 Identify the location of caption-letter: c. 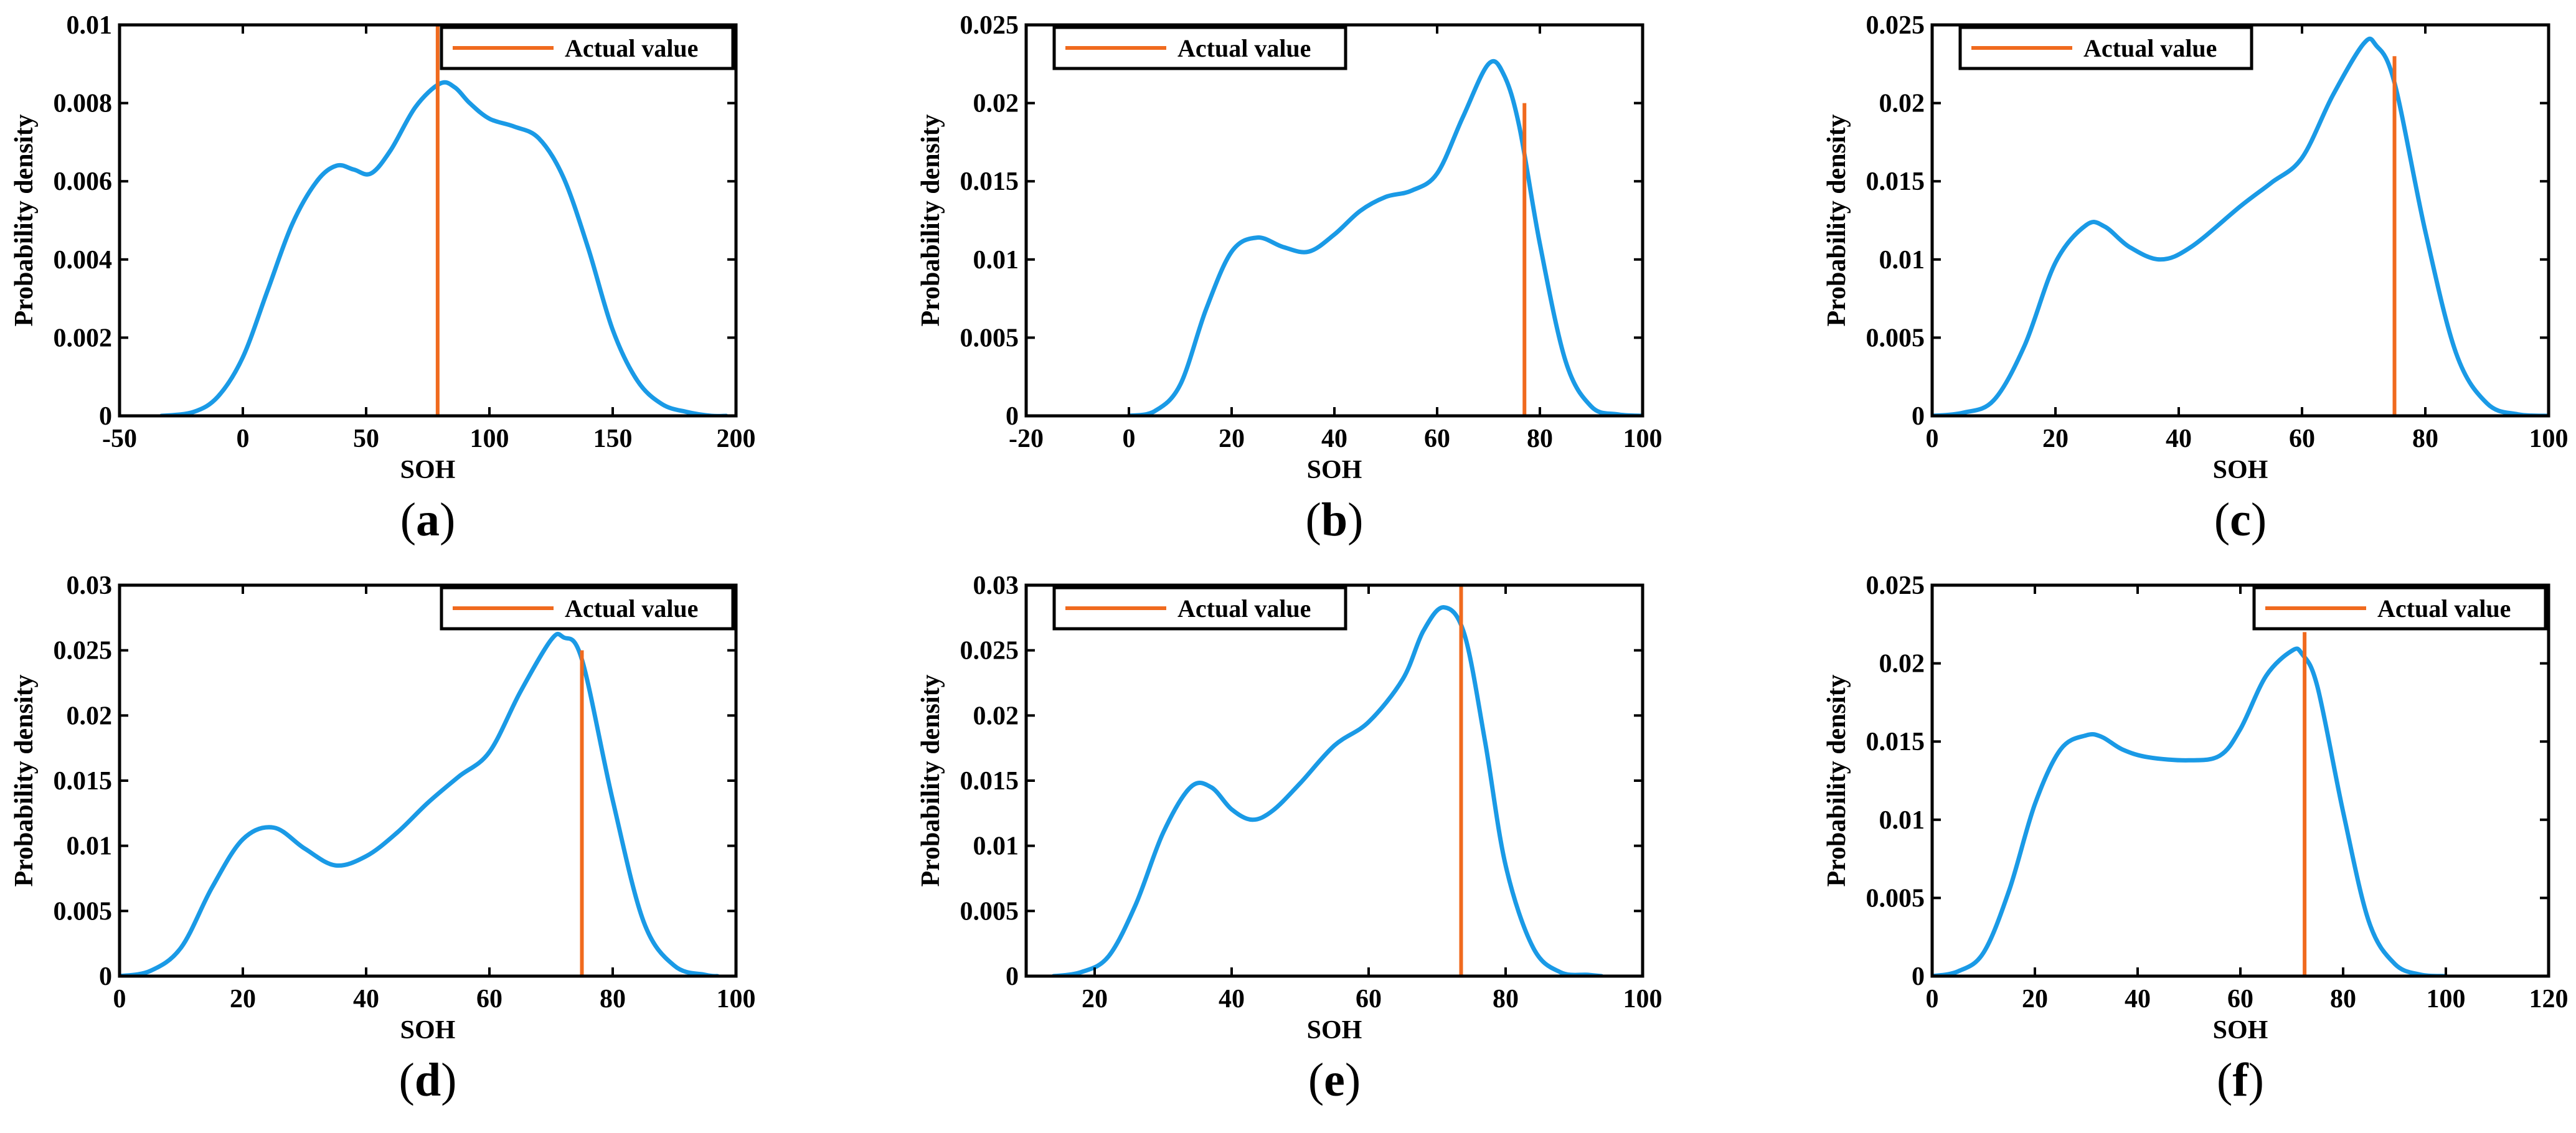
(2240, 520).